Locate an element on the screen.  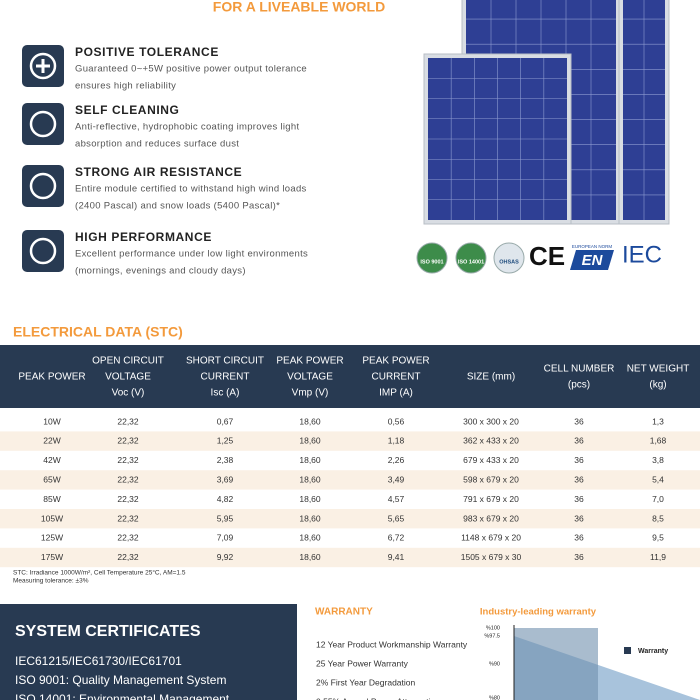
table-cell: 6,72 is located at coordinates (396, 538).